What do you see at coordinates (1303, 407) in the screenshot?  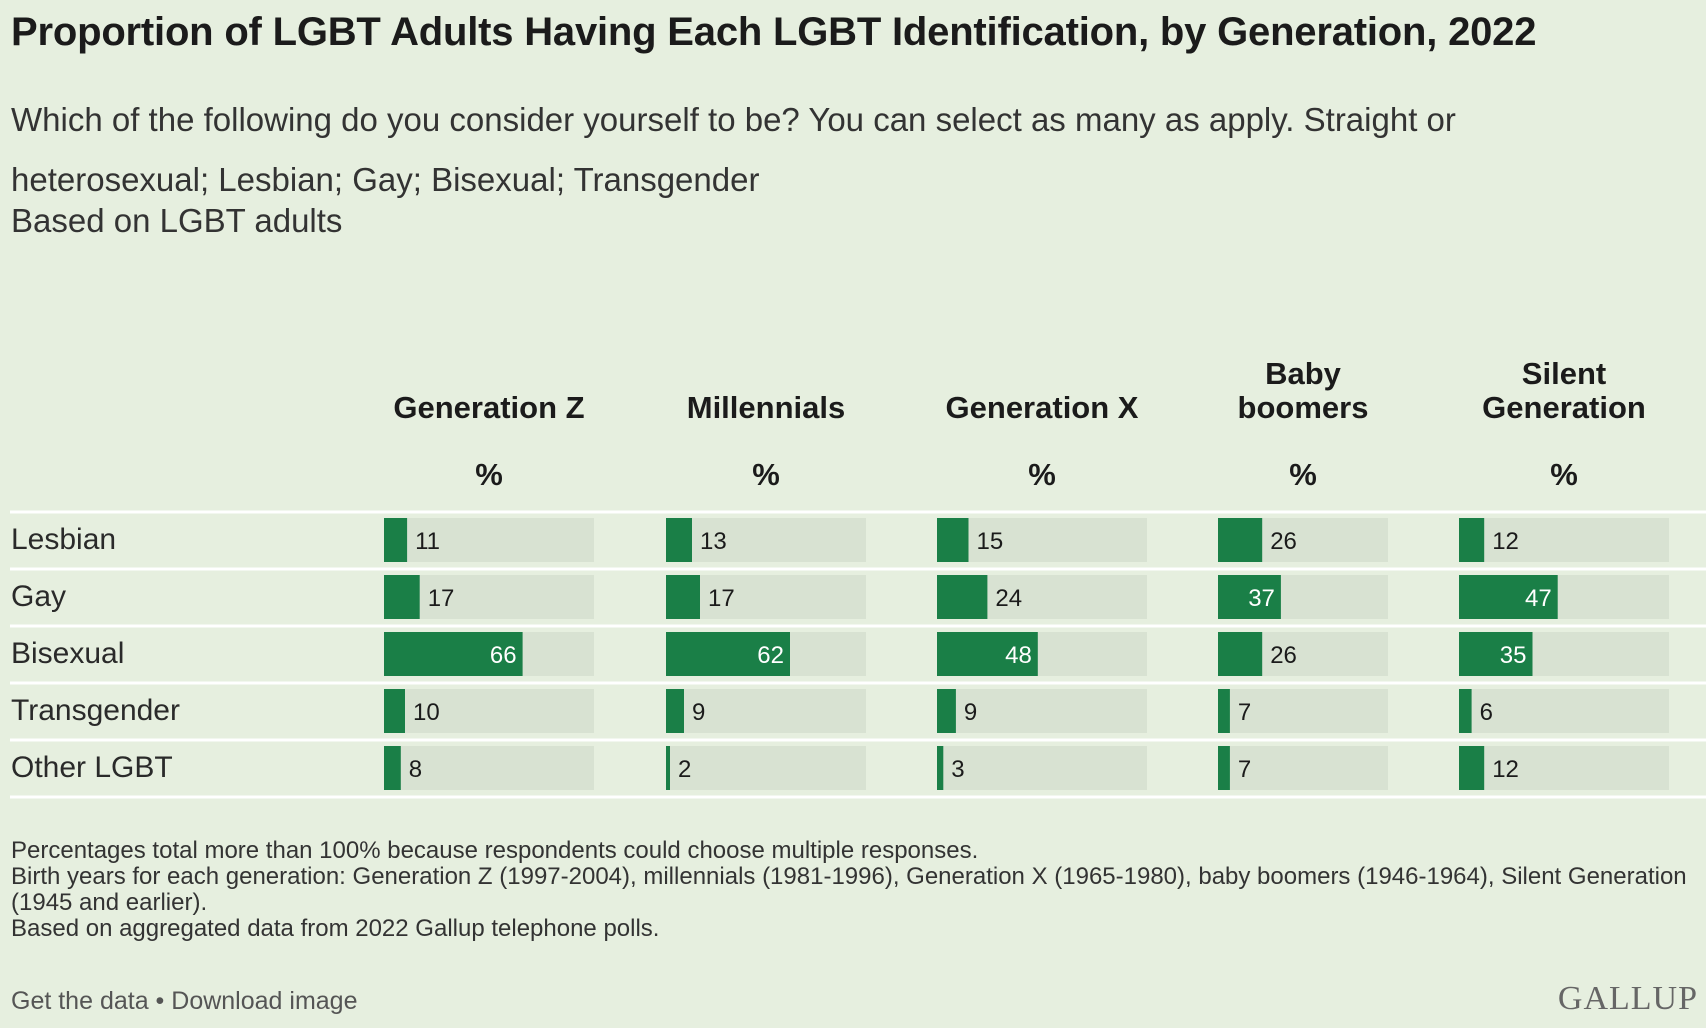 I see `series-header: boomers` at bounding box center [1303, 407].